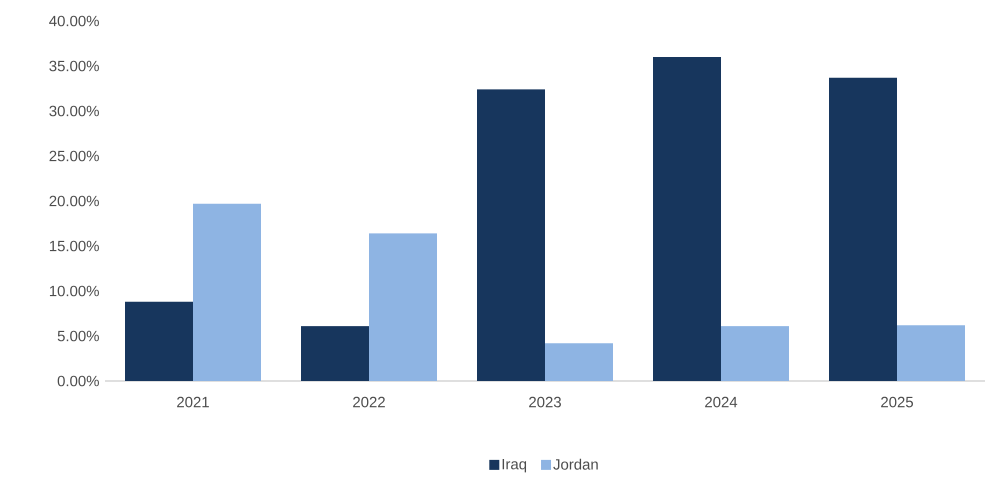 The width and height of the screenshot is (995, 483). I want to click on y-tick-label: 5.00%, so click(78, 336).